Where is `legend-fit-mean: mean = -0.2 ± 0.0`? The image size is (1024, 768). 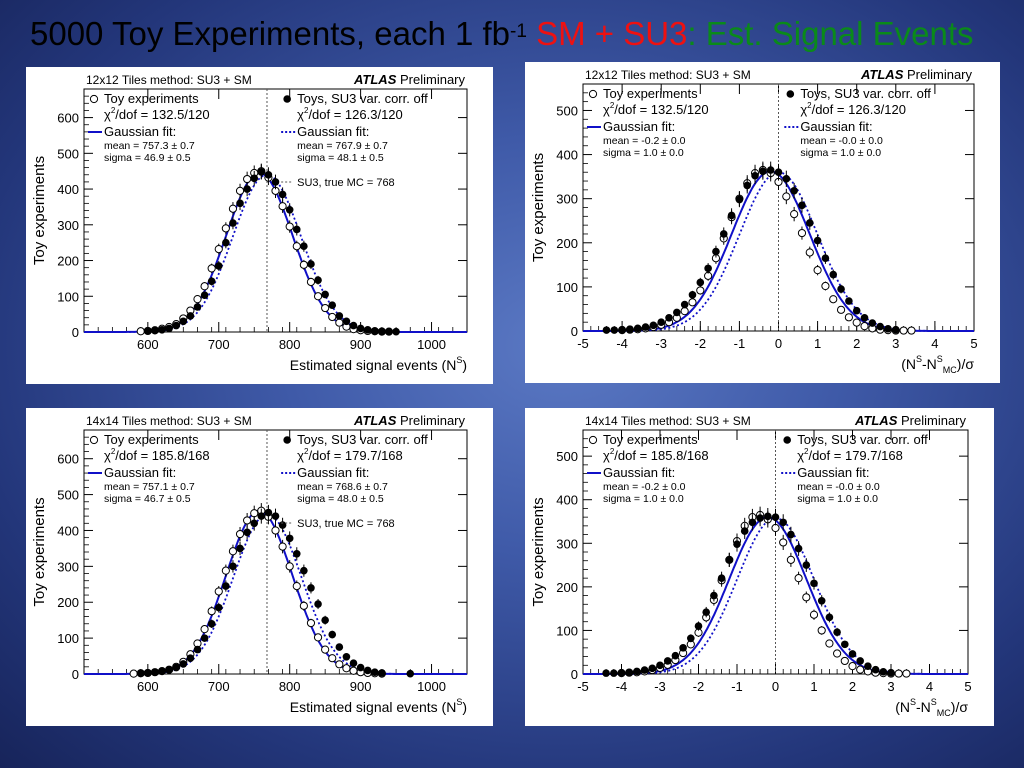
legend-fit-mean: mean = -0.2 ± 0.0 is located at coordinates (644, 141).